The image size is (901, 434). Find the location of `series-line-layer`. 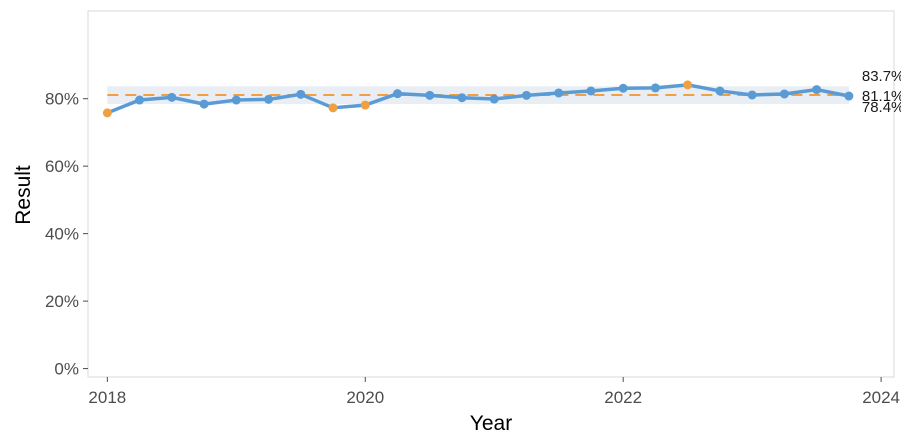

series-line-layer is located at coordinates (478, 99).